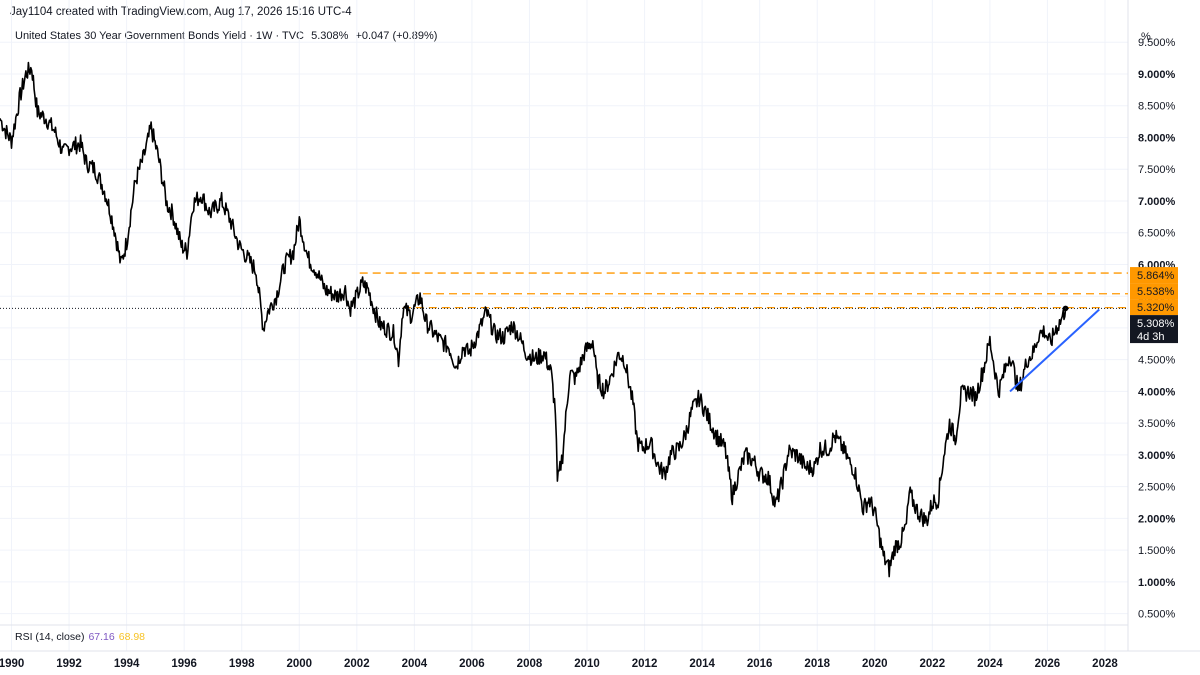 The width and height of the screenshot is (1200, 675). What do you see at coordinates (1157, 615) in the screenshot?
I see `y-tick-label: 0.500%` at bounding box center [1157, 615].